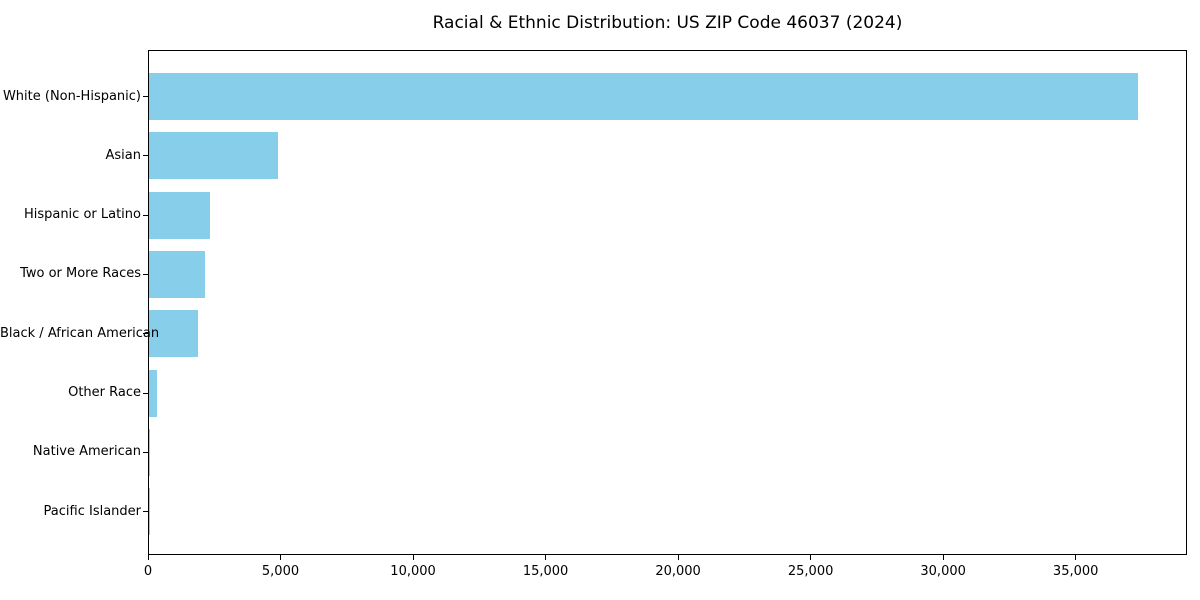 This screenshot has width=1200, height=600. What do you see at coordinates (280, 571) in the screenshot?
I see `x-tick-label: 5,000` at bounding box center [280, 571].